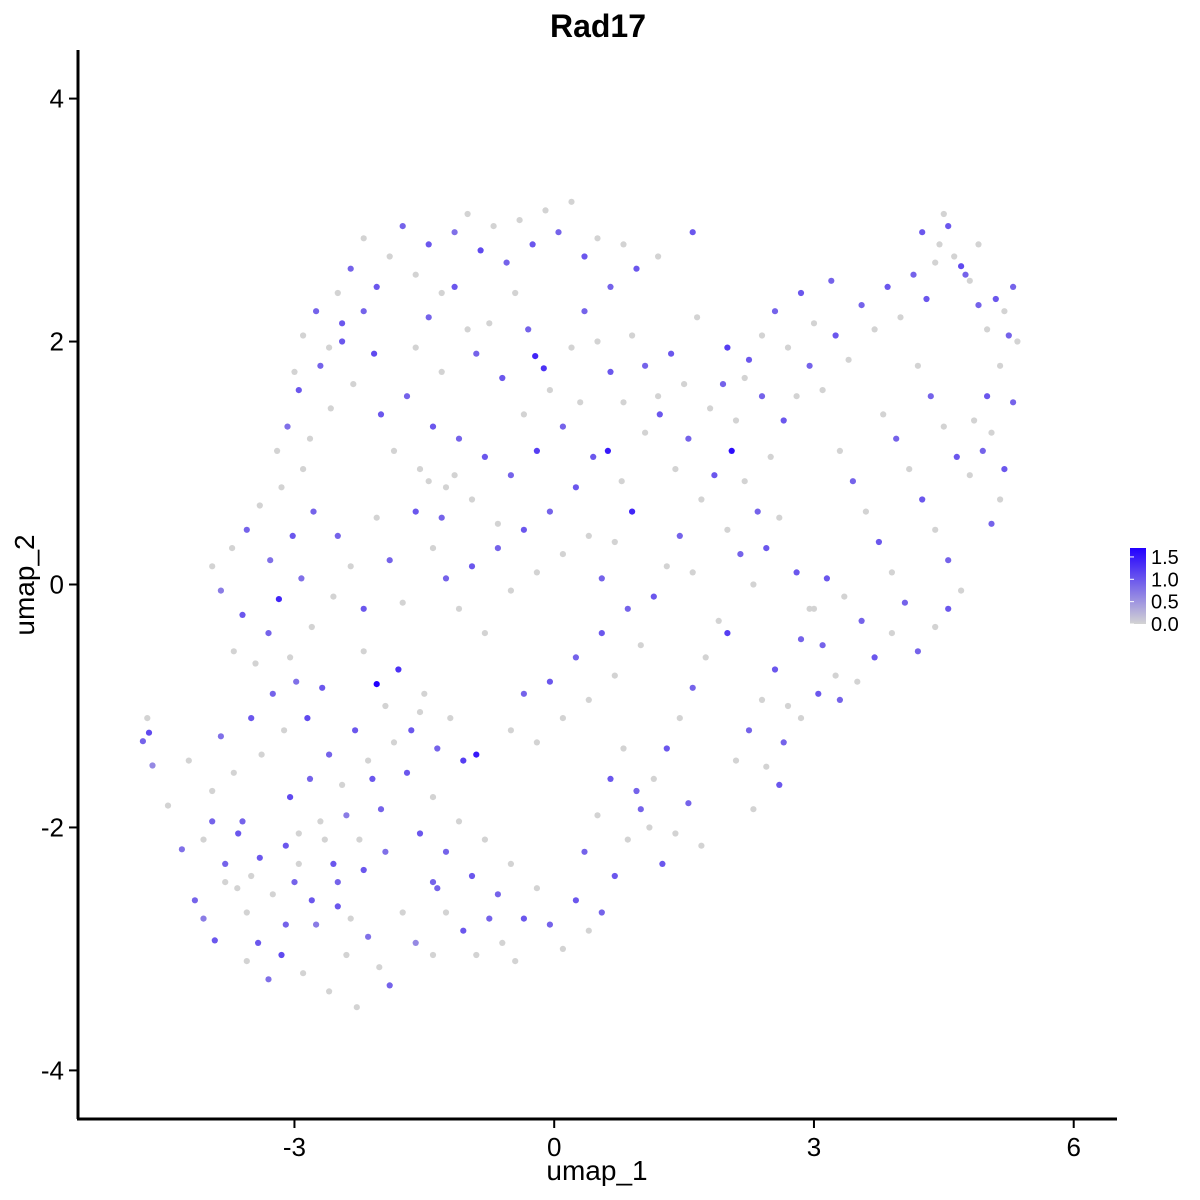 The height and width of the screenshot is (1200, 1200). Describe the element at coordinates (596, 1170) in the screenshot. I see `x-axis-title: umap_1` at that location.